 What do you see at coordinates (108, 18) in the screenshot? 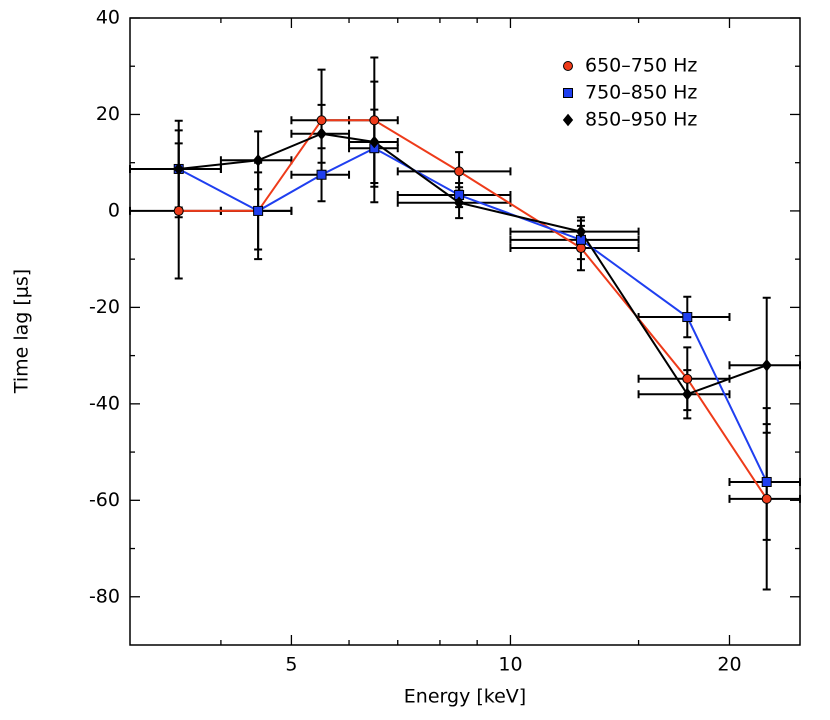
I see `y-tick-label: 40` at bounding box center [108, 18].